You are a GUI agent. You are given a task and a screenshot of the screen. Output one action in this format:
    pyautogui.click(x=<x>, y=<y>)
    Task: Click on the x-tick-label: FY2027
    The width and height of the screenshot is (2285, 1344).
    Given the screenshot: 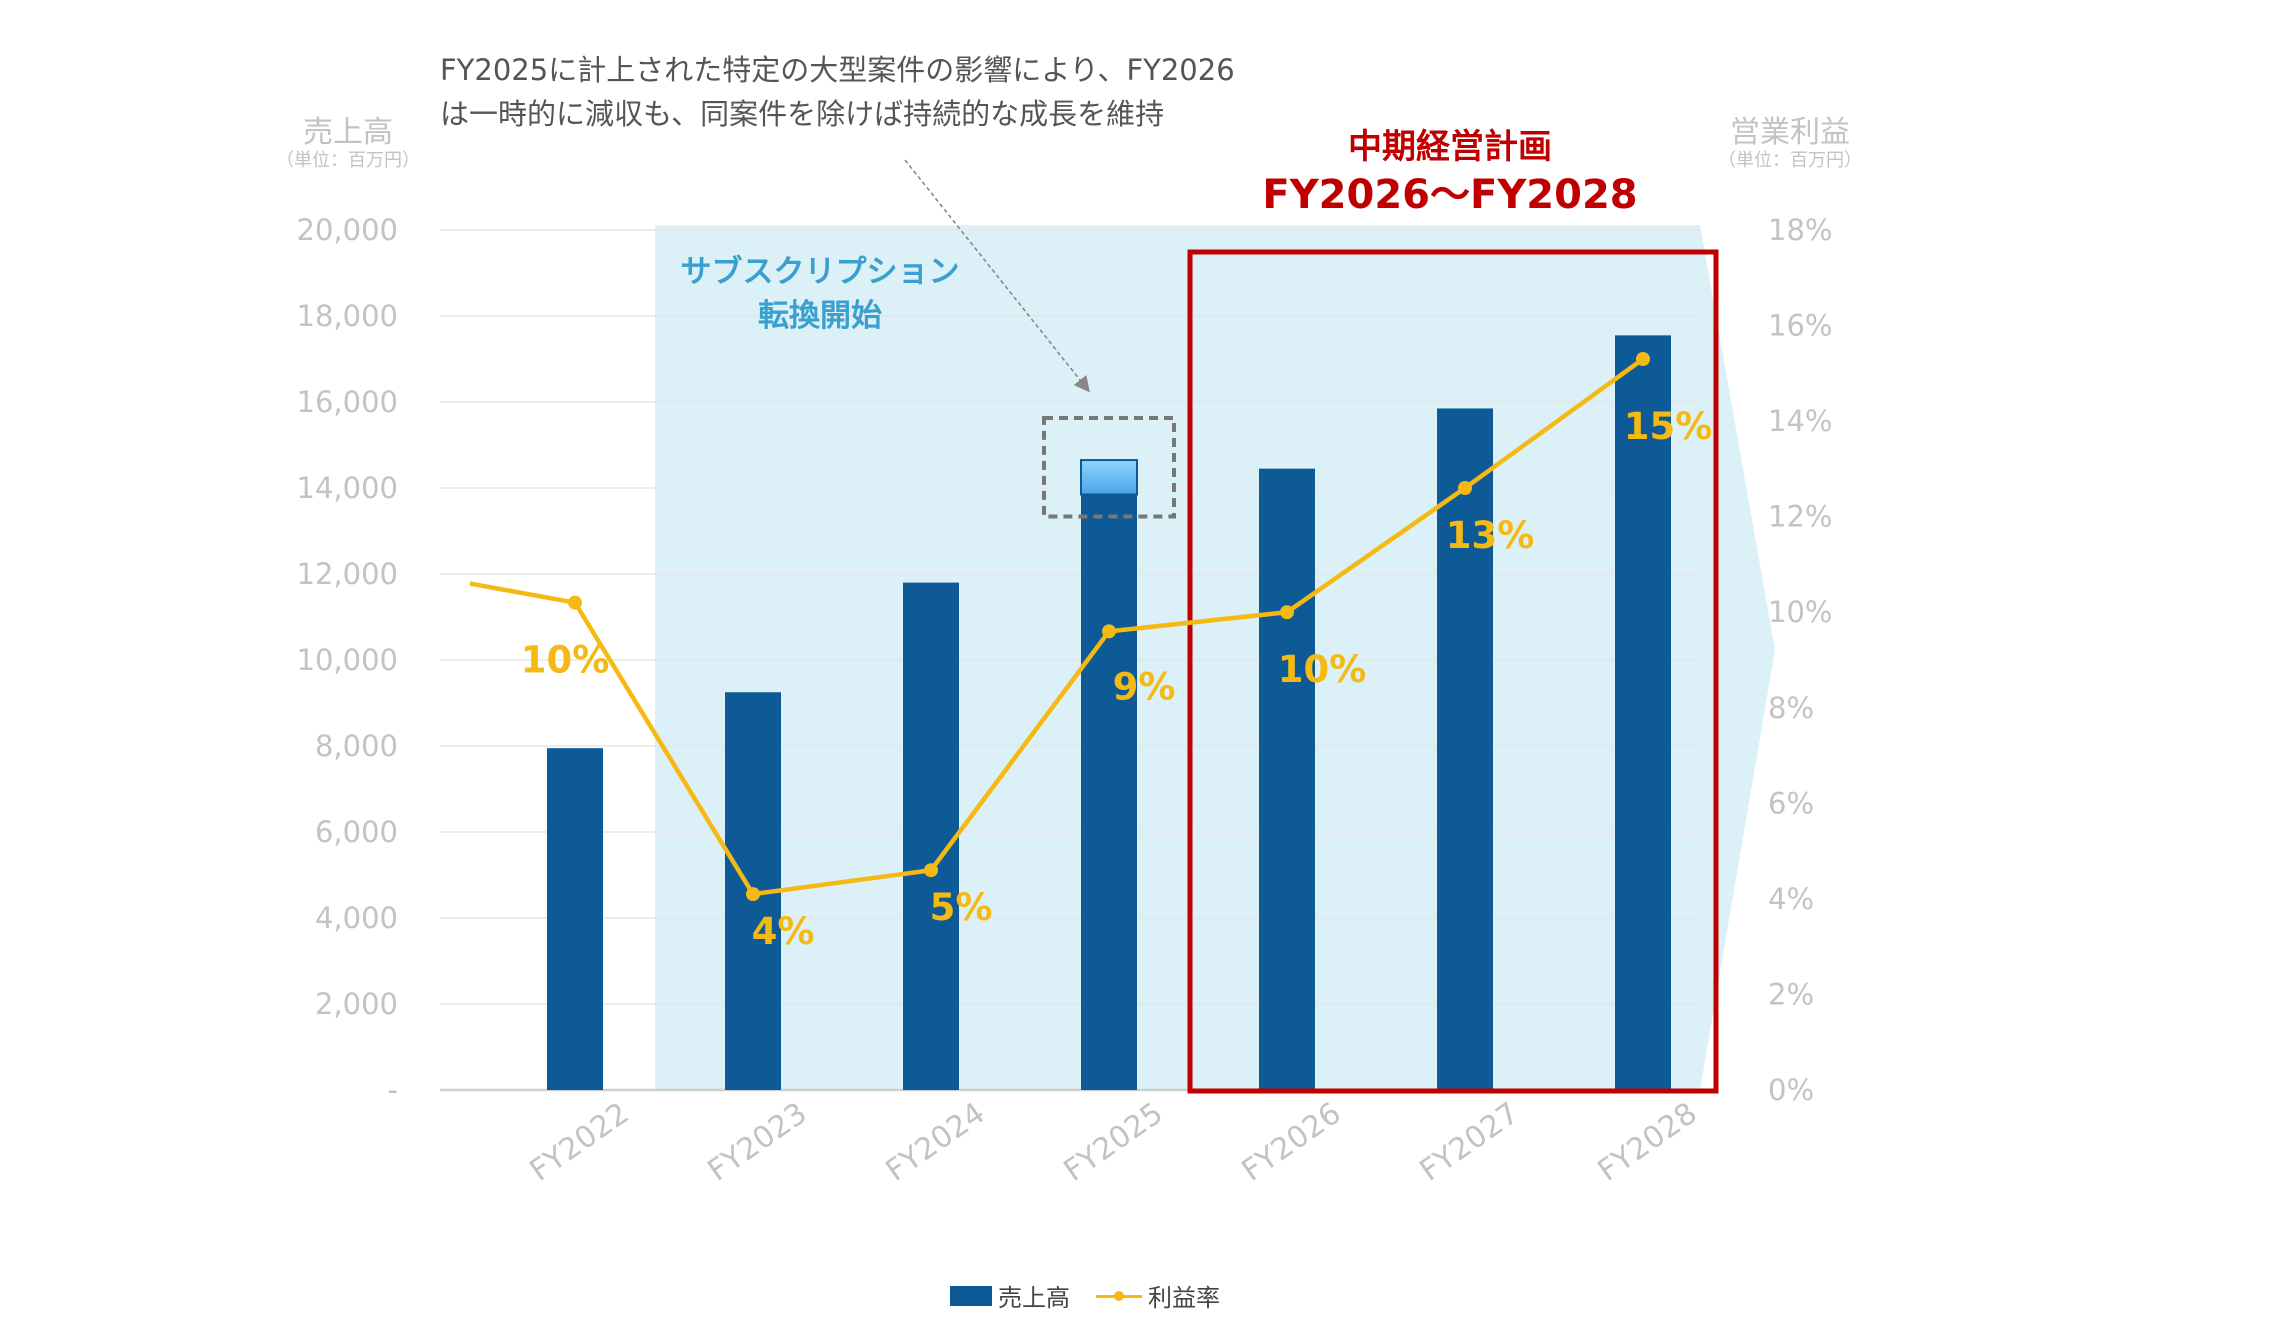 What is the action you would take?
    pyautogui.click(x=1470, y=1142)
    